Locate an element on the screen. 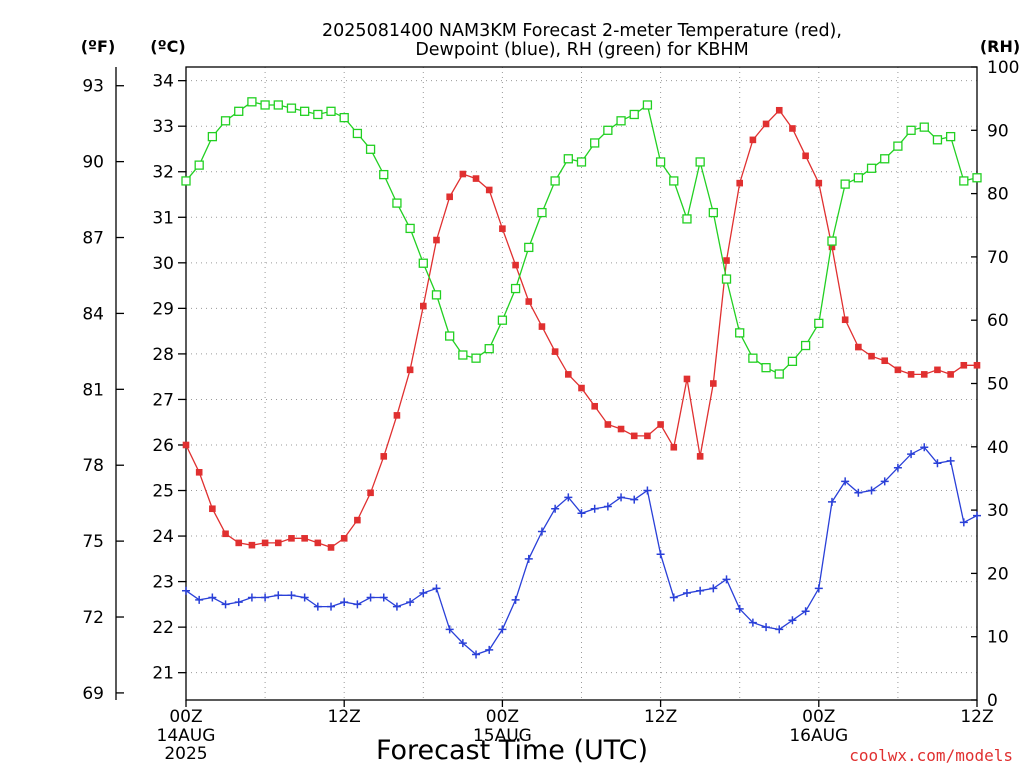 The height and width of the screenshot is (768, 1024). celsius-tick-label: 33 is located at coordinates (163, 127).